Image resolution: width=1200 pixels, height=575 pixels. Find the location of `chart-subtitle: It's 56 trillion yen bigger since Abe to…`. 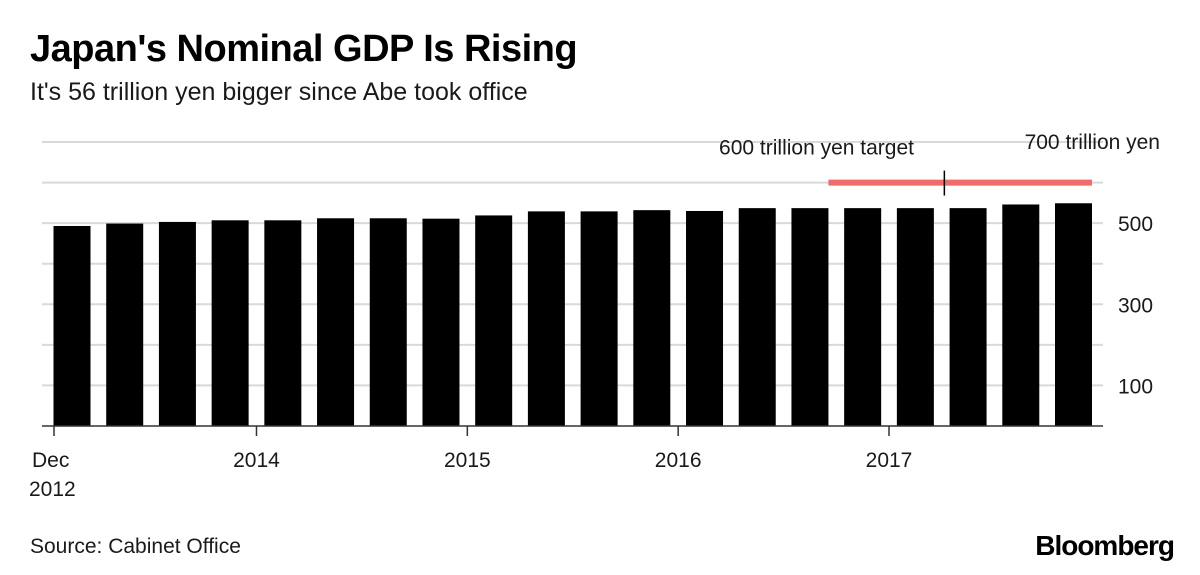

chart-subtitle: It's 56 trillion yen bigger since Abe to… is located at coordinates (279, 92).